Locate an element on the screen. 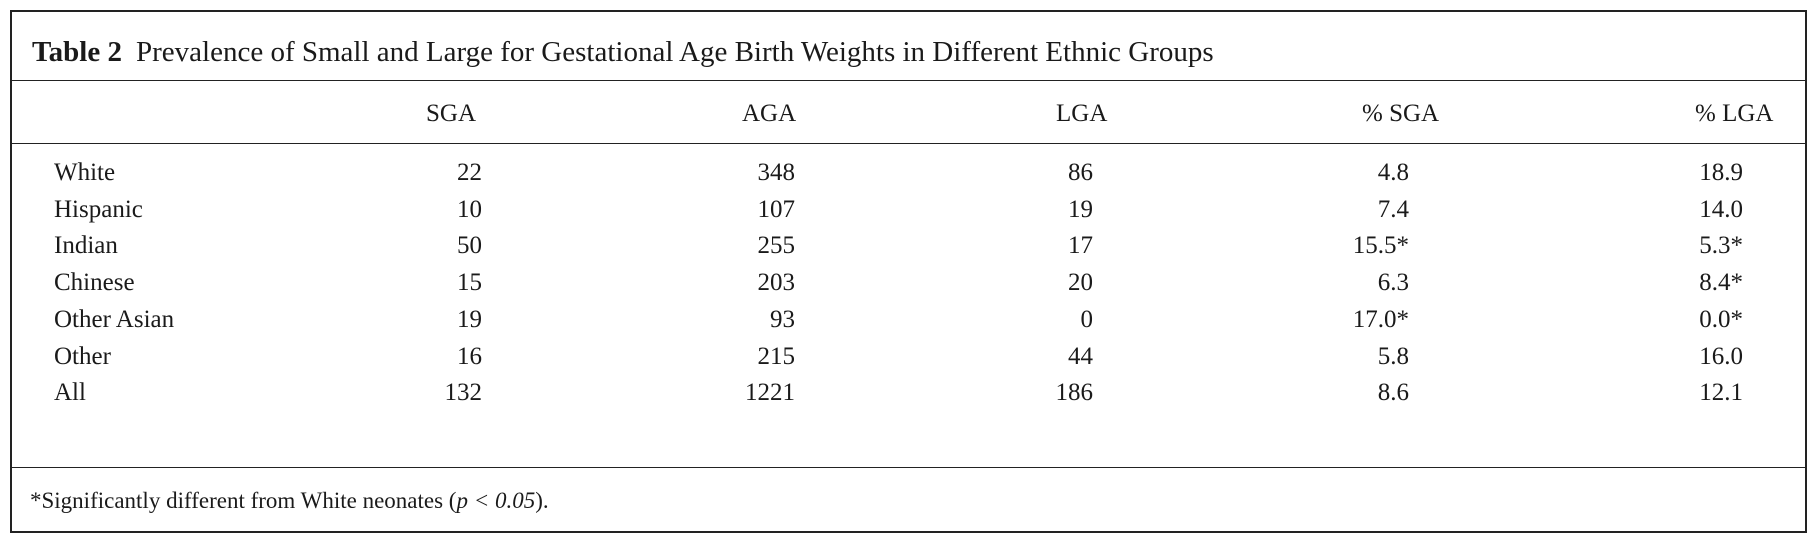 This screenshot has height=544, width=1818. cell-pct-lga: 16.0 is located at coordinates (1721, 356).